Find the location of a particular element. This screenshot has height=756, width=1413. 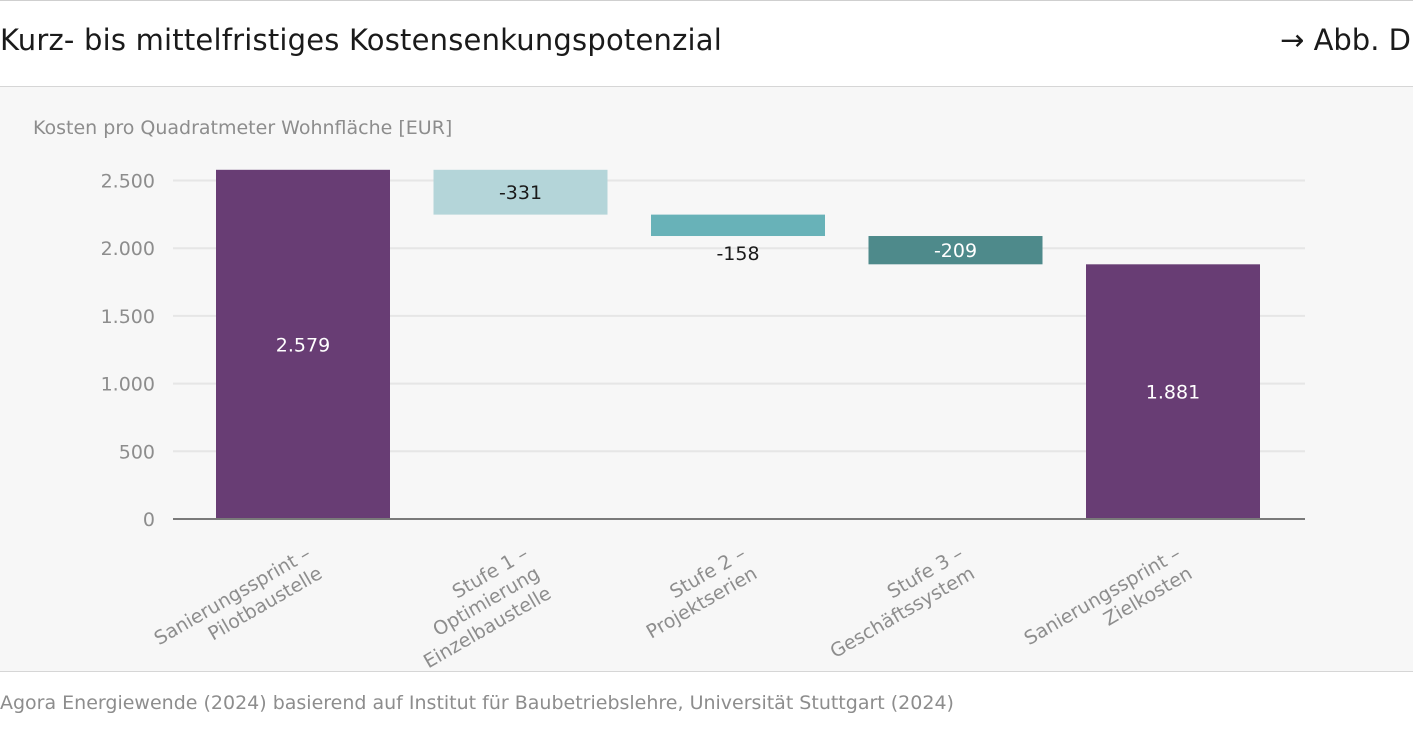

x-tick-label-group: Sanierungssprint –Zielkosten is located at coordinates (1108, 595).